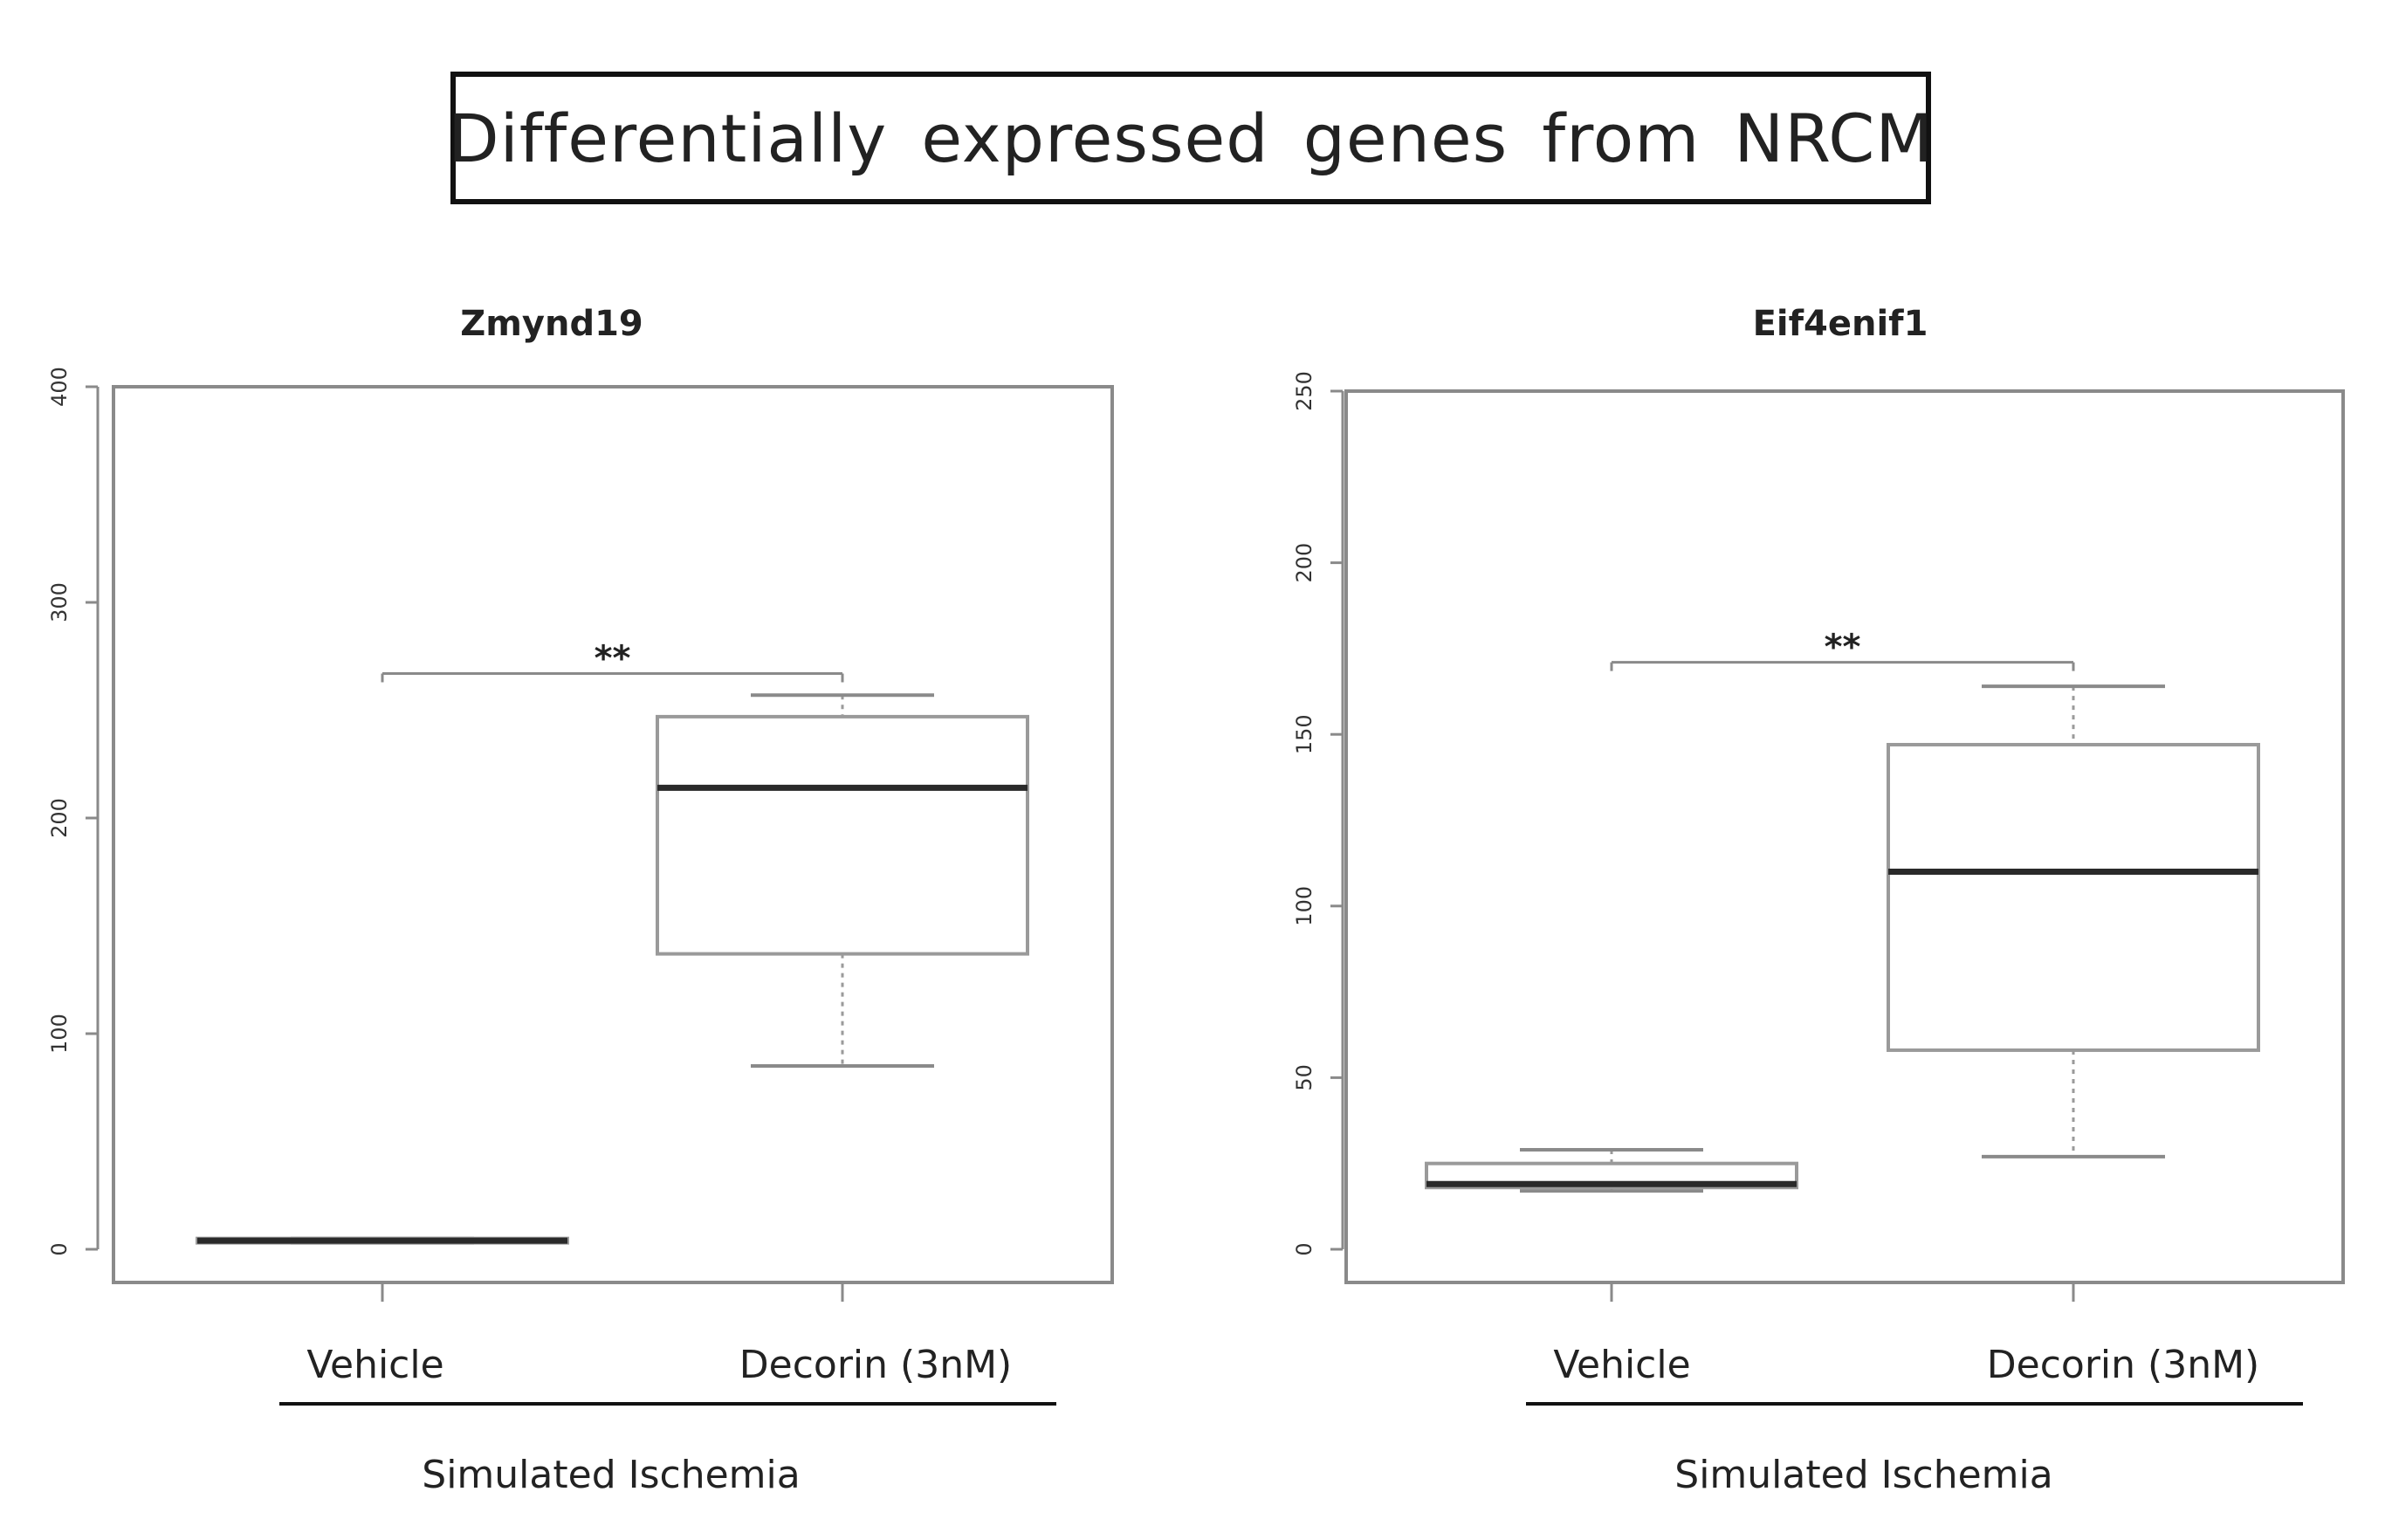 The width and height of the screenshot is (2392, 1540). Describe the element at coordinates (551, 324) in the screenshot. I see `panel-title: Zmynd19` at that location.